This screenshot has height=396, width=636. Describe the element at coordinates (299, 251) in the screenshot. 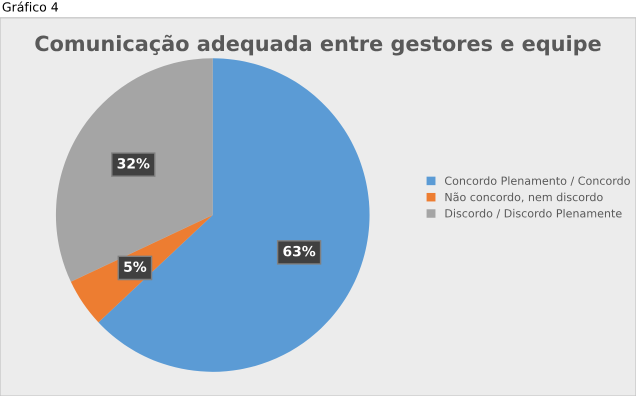

I see `data-label: 63%` at that location.